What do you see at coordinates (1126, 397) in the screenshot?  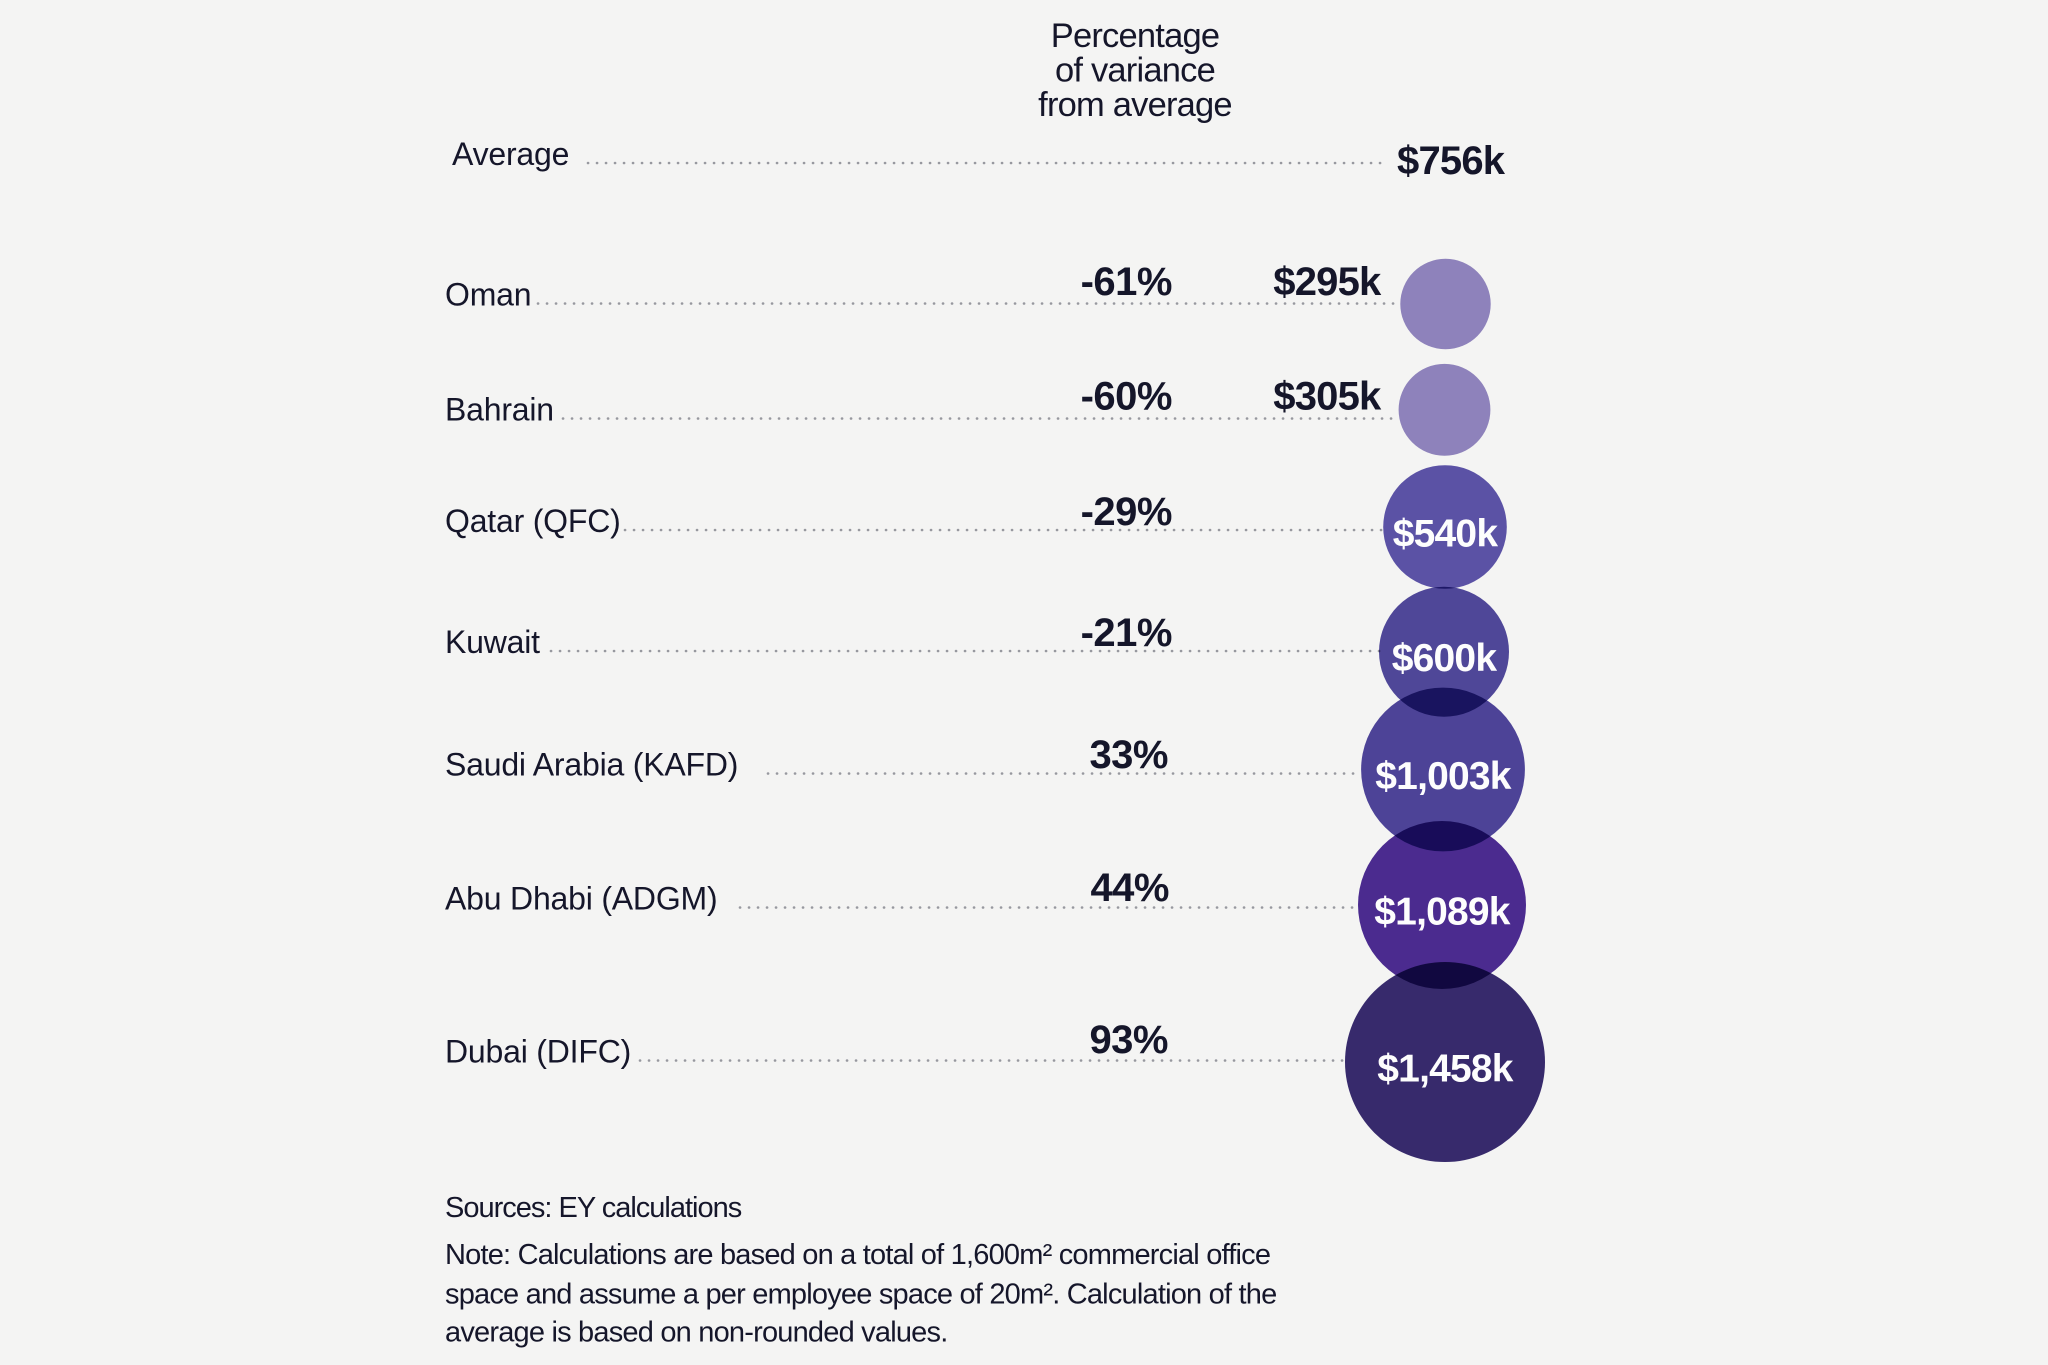 I see `svg-text: -60%` at bounding box center [1126, 397].